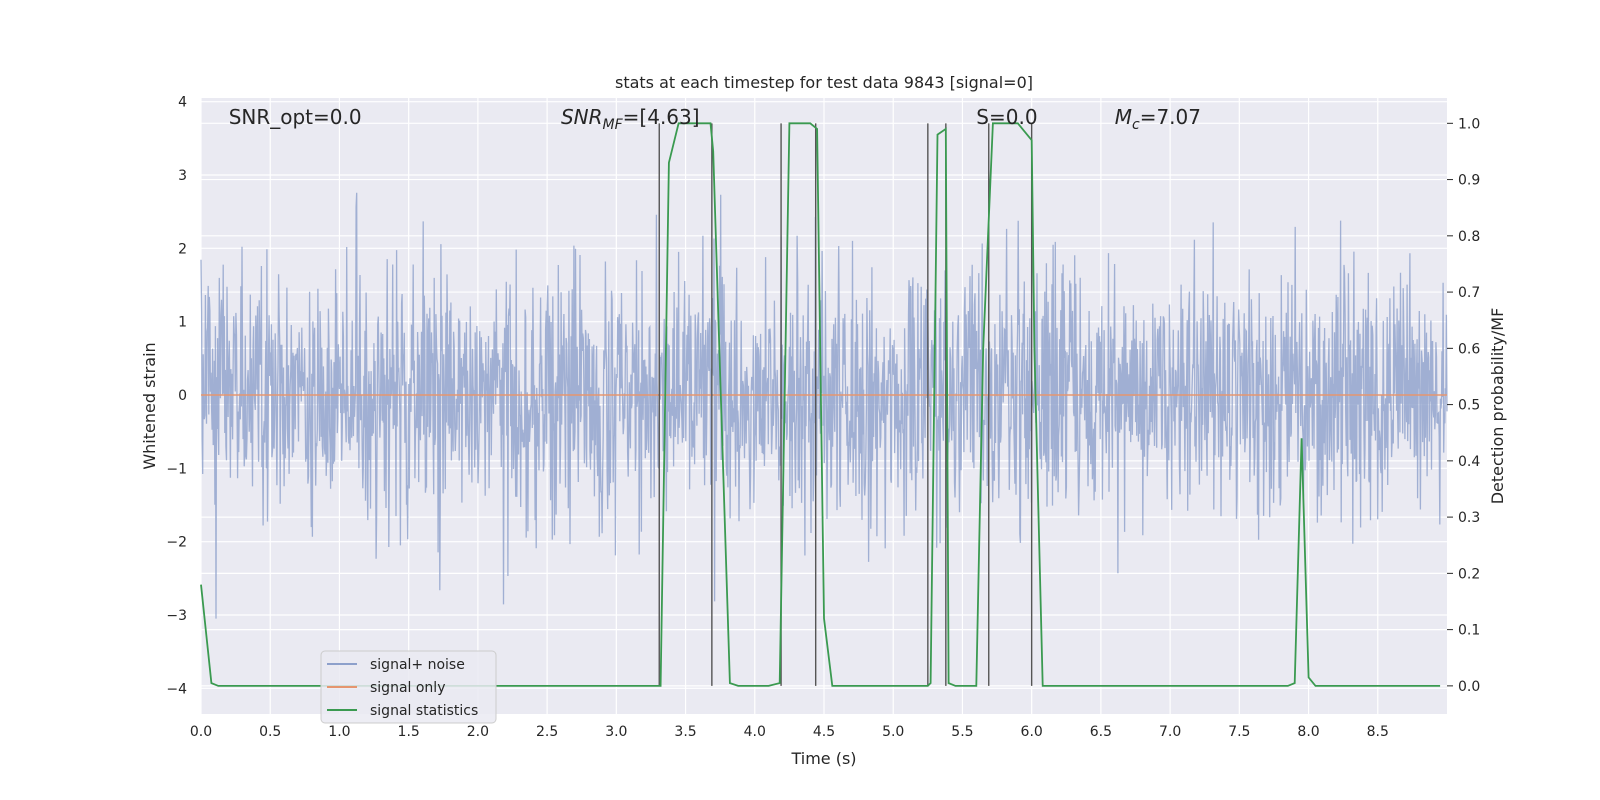 This screenshot has width=1600, height=800. What do you see at coordinates (295, 117) in the screenshot?
I see `annotation: SNR_opt=0.0` at bounding box center [295, 117].